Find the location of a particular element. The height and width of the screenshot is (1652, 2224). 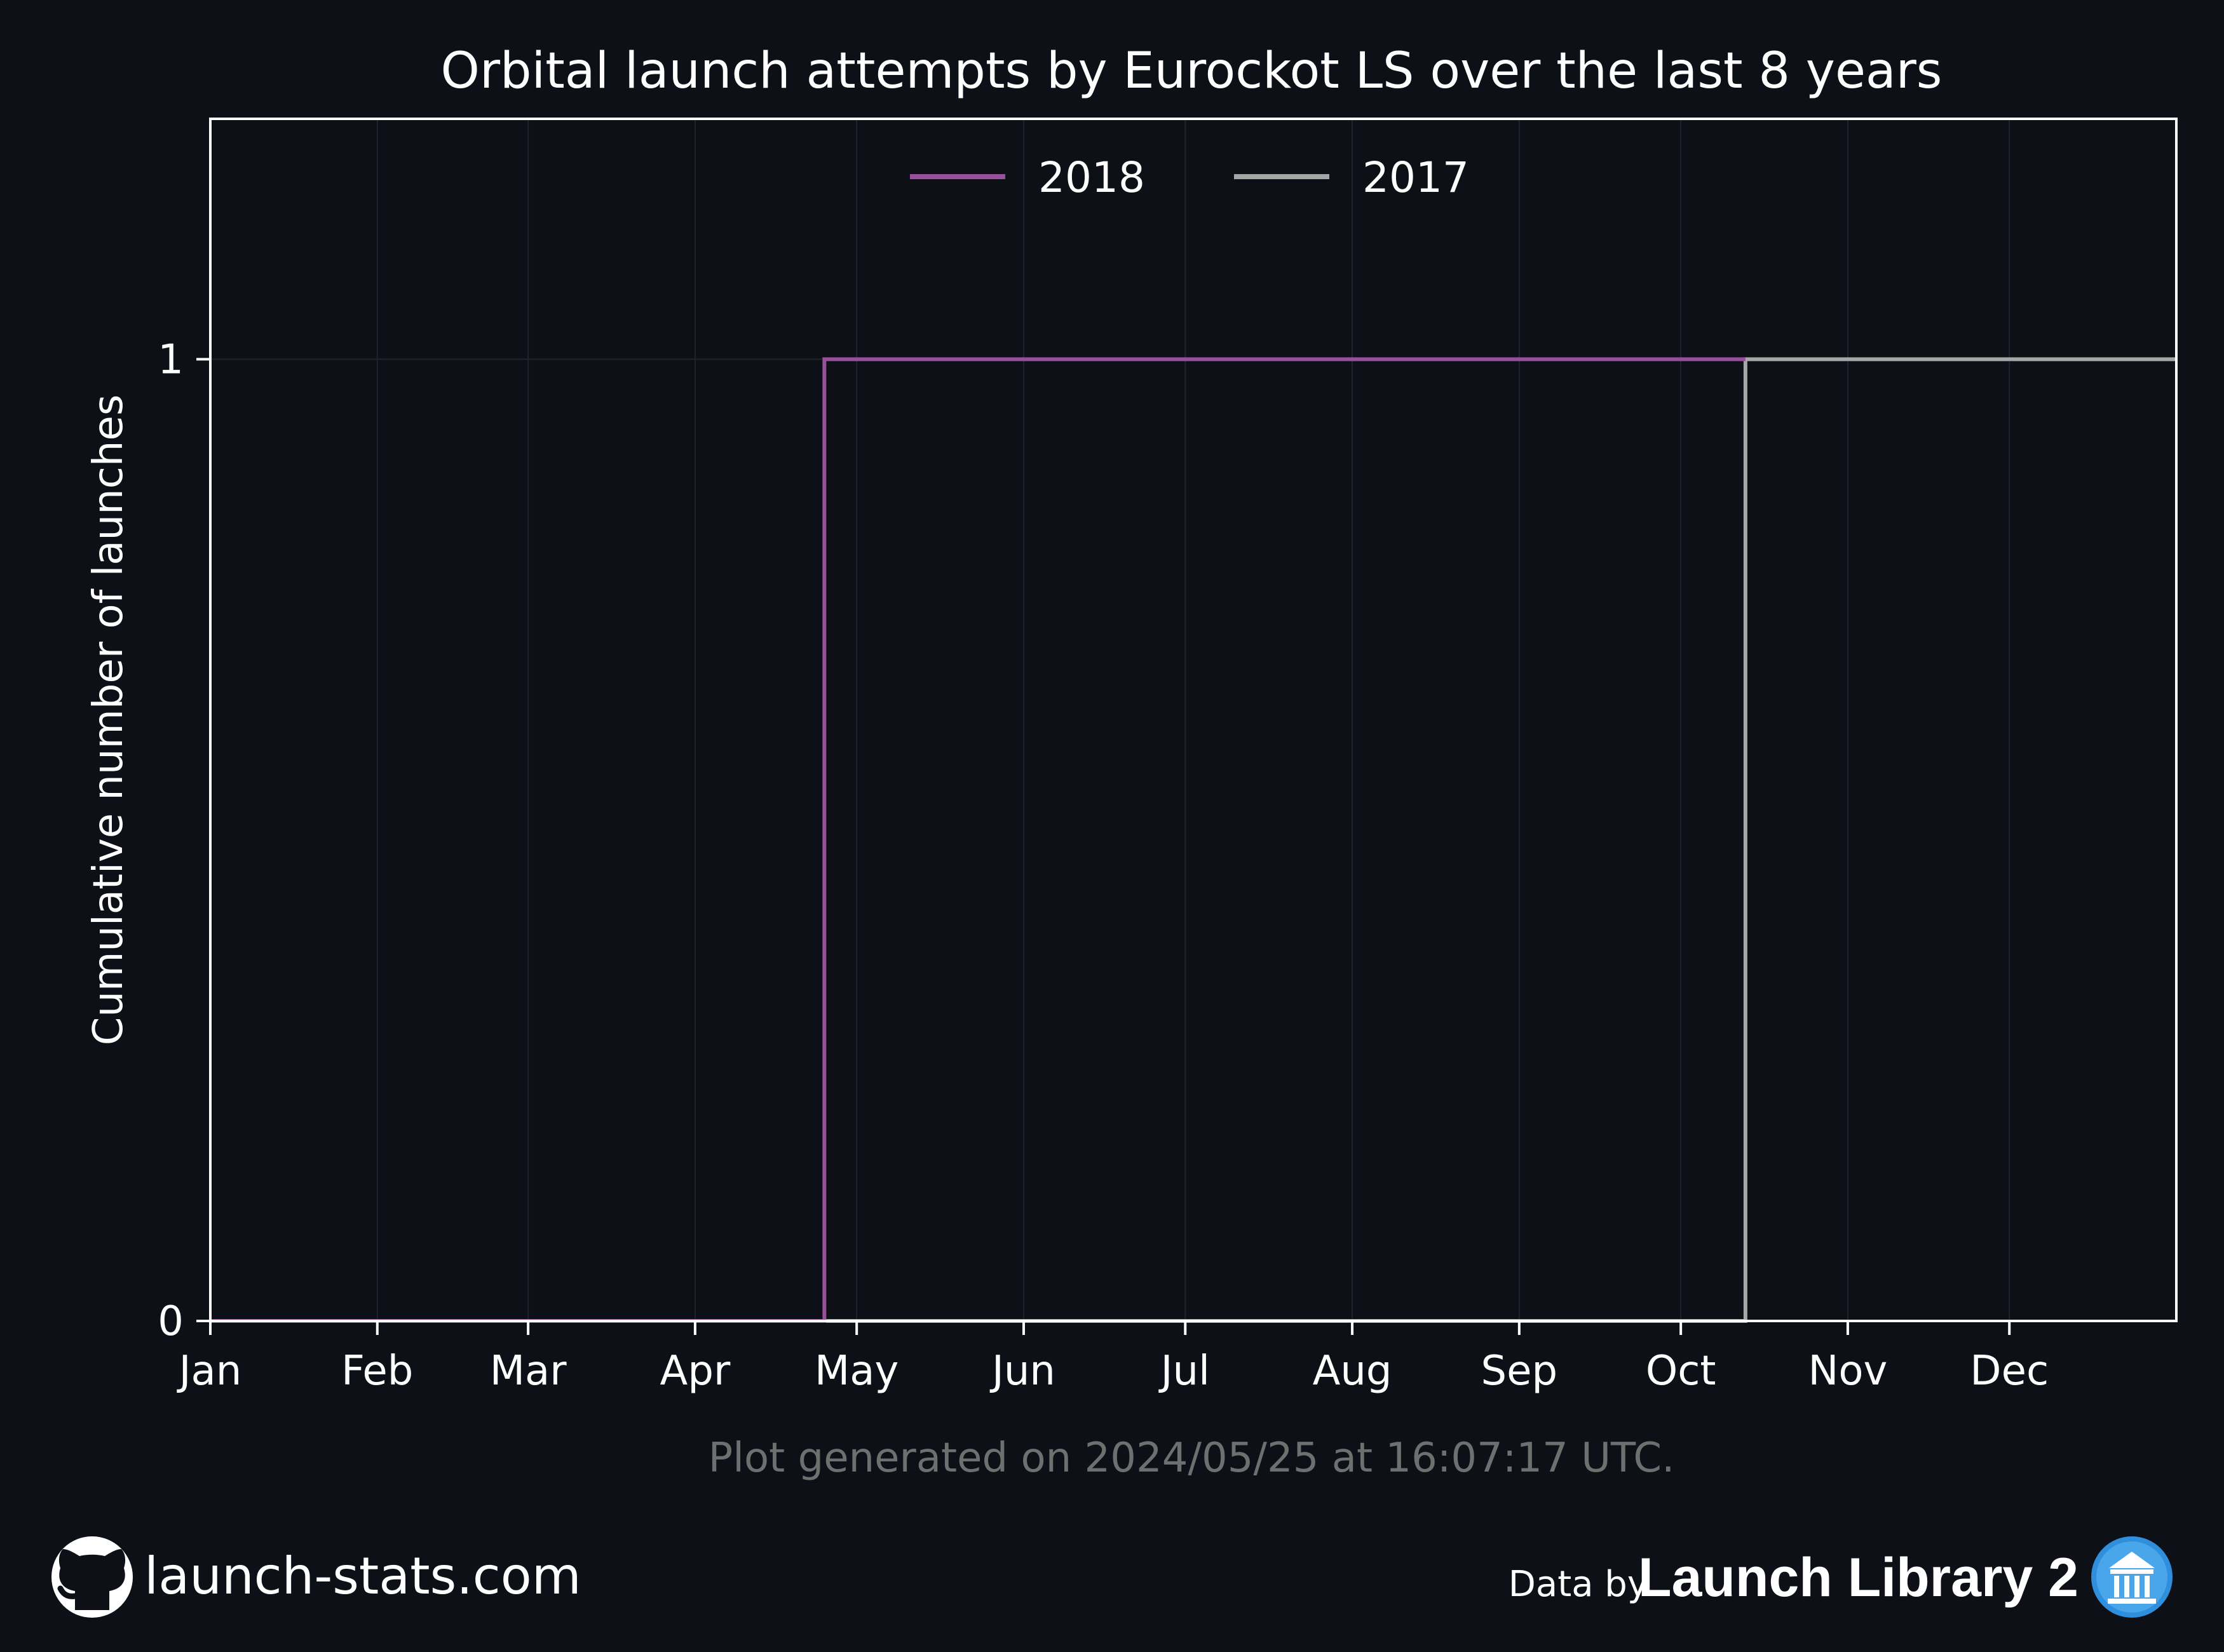

site-link: launch-stats.com is located at coordinates (362, 1576).